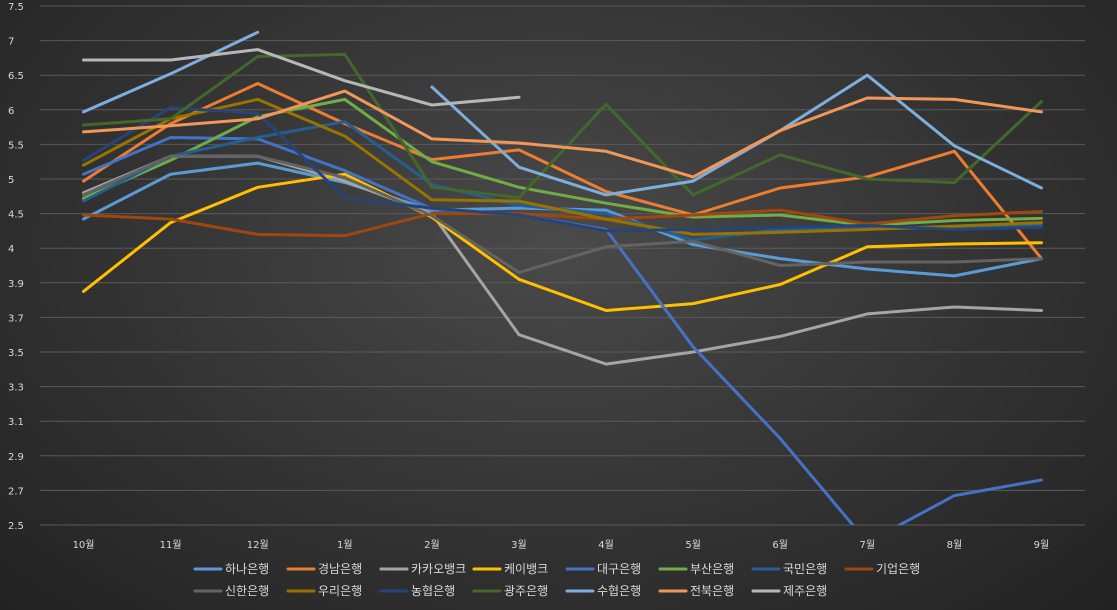  I want to click on x-tick-label: 7월, so click(868, 545).